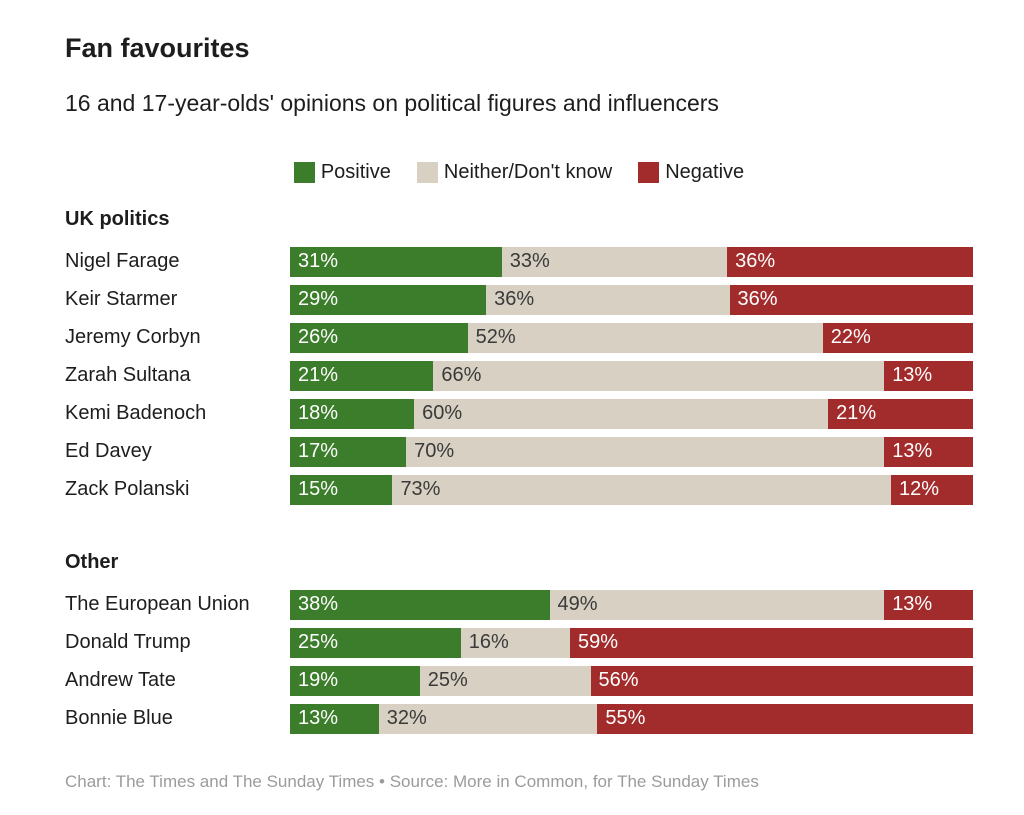  I want to click on bar-track: 29% 36% 36%, so click(631, 299).